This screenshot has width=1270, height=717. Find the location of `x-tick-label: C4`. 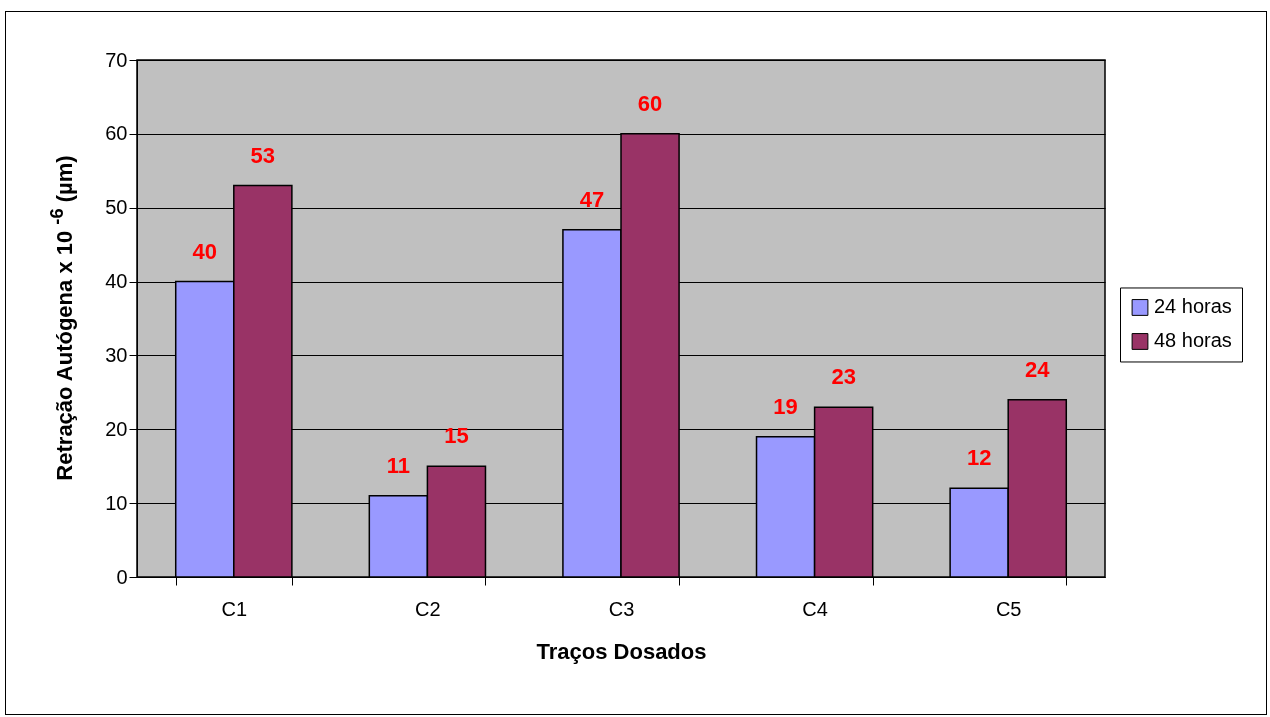

x-tick-label: C4 is located at coordinates (815, 608).